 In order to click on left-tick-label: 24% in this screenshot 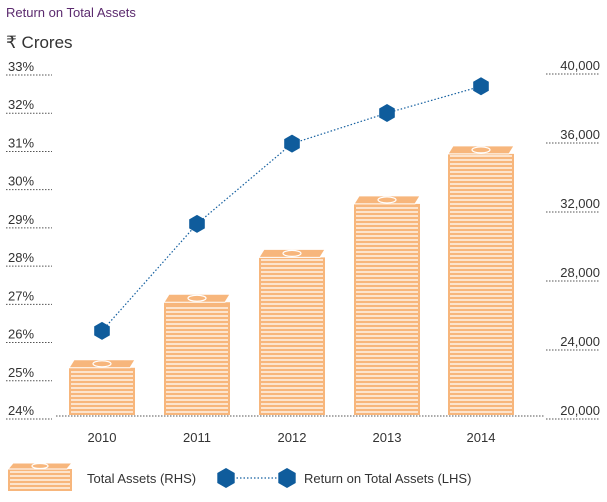, I will do `click(21, 410)`.